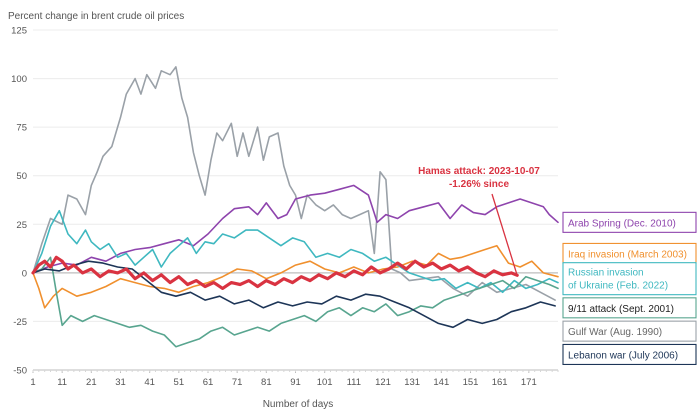 The width and height of the screenshot is (700, 412). I want to click on y-tick-label: 125, so click(19, 31).